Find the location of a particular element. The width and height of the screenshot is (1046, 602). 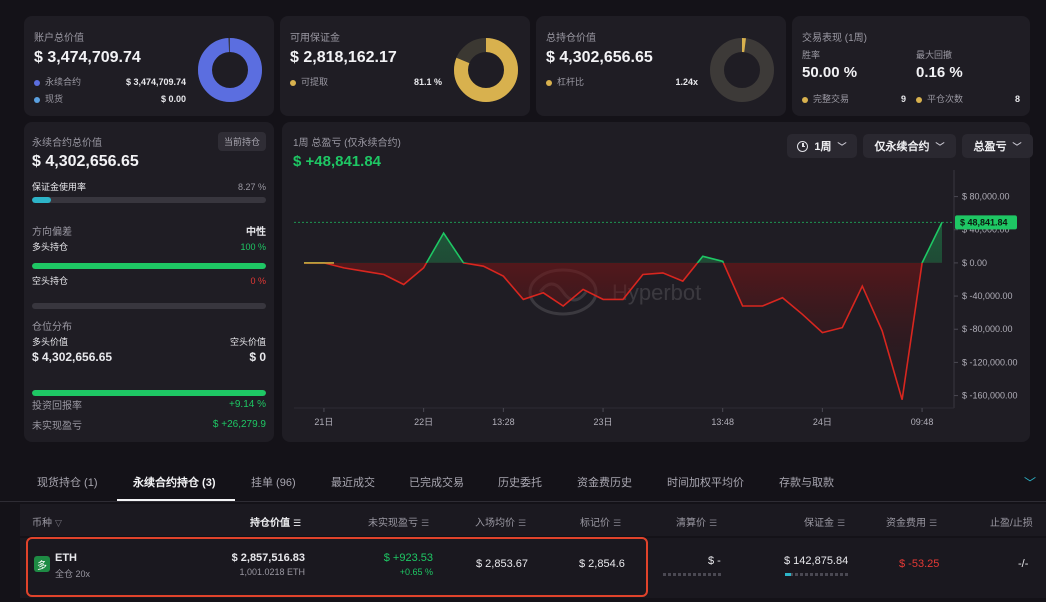

col-position-value: 持仓价值 ☰ is located at coordinates (276, 523).